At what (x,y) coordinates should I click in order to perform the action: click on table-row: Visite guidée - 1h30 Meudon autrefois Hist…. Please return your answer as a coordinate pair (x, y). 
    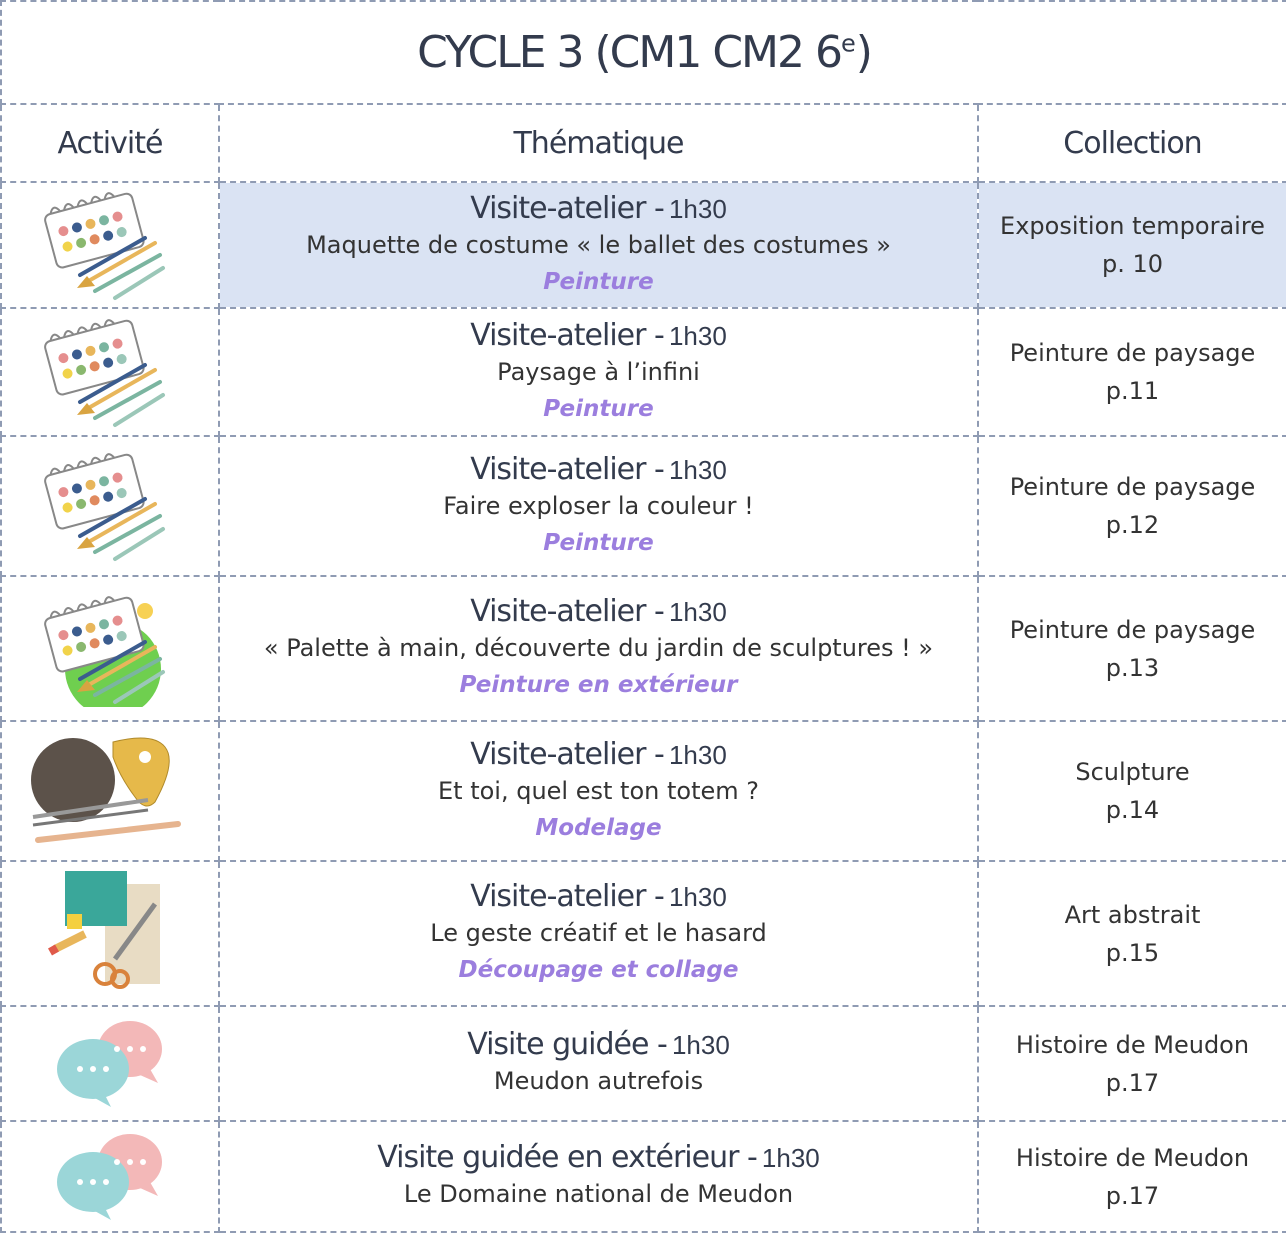
    Looking at the image, I should click on (643, 1063).